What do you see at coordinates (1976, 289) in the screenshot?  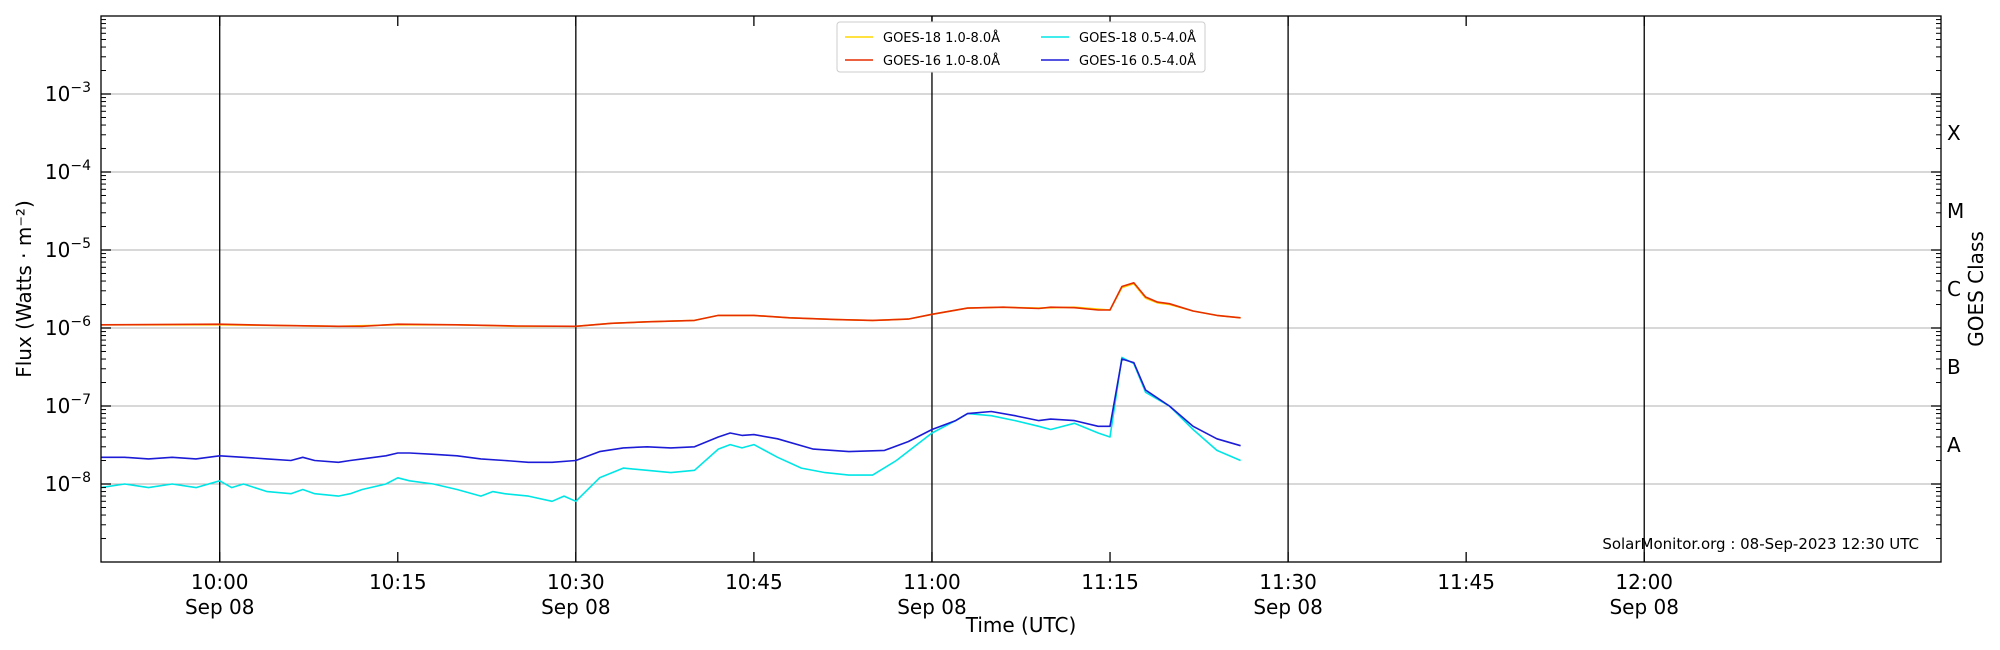 I see `goes-class-axis-title: GOES Class` at bounding box center [1976, 289].